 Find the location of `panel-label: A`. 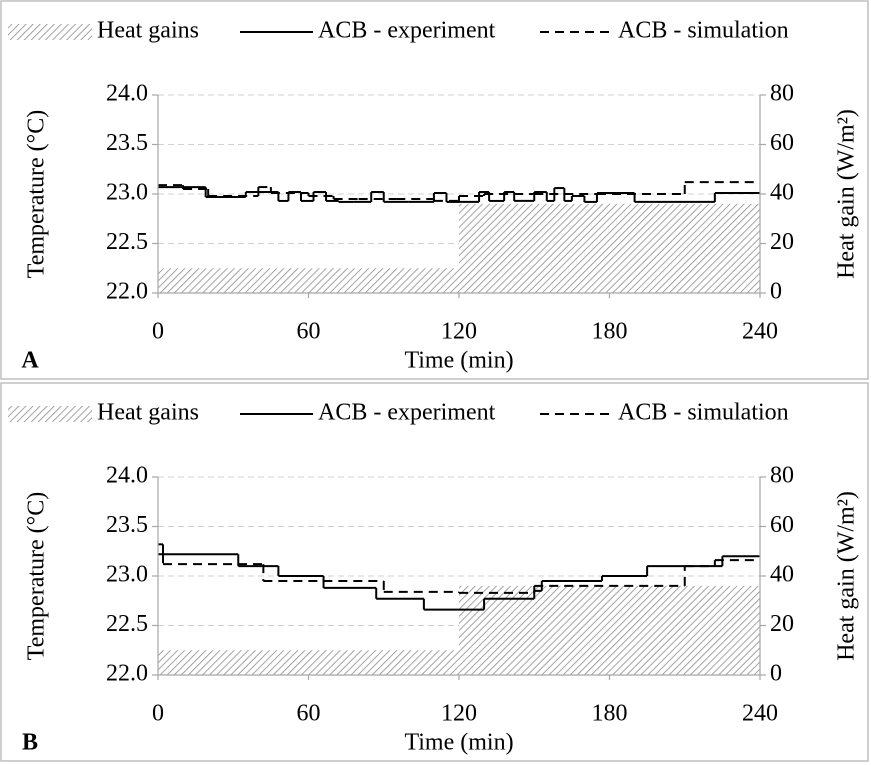

panel-label: A is located at coordinates (30, 361).